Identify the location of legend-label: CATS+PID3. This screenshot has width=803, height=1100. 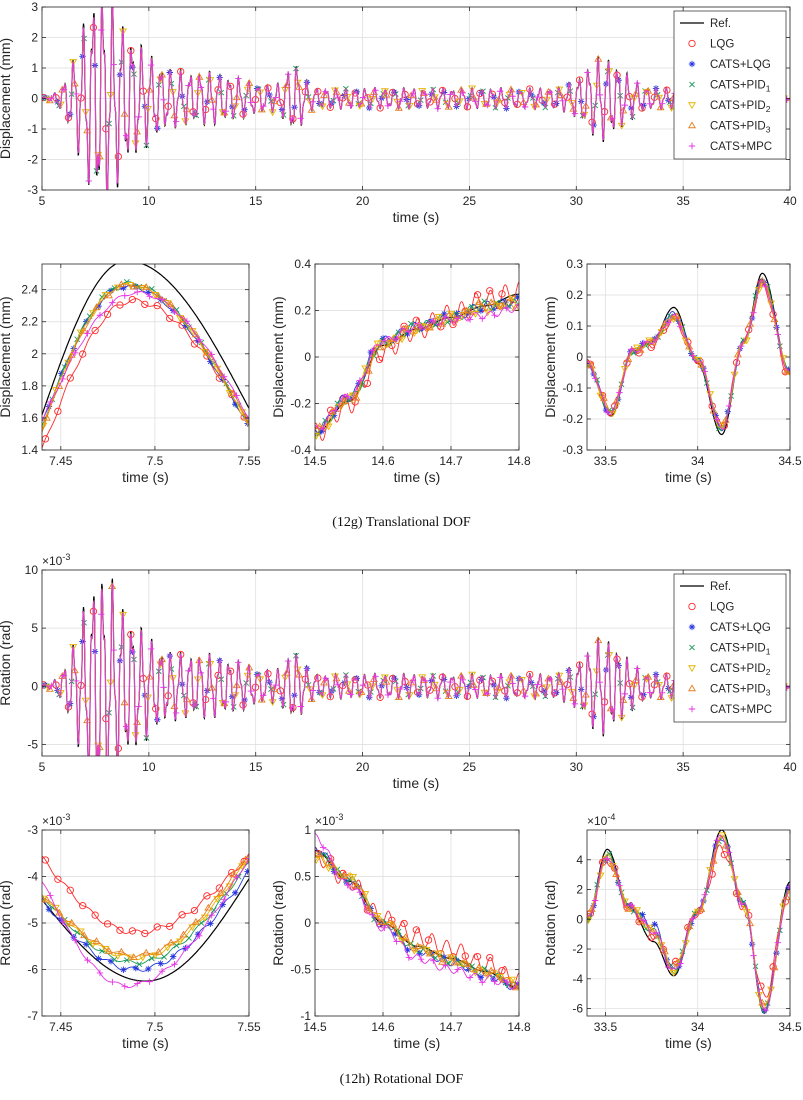
(740, 691).